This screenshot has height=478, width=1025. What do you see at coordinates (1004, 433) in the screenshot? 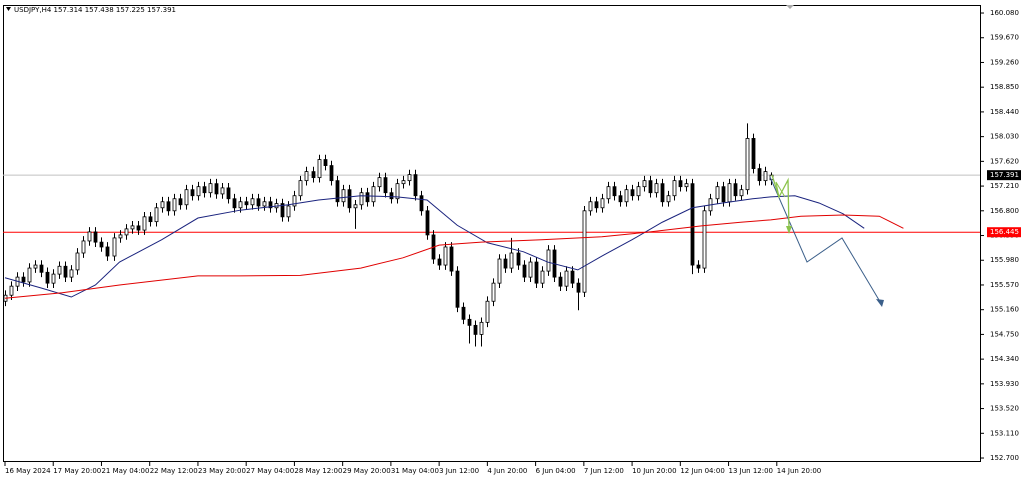
I see `y-tick-label: 153.110` at bounding box center [1004, 433].